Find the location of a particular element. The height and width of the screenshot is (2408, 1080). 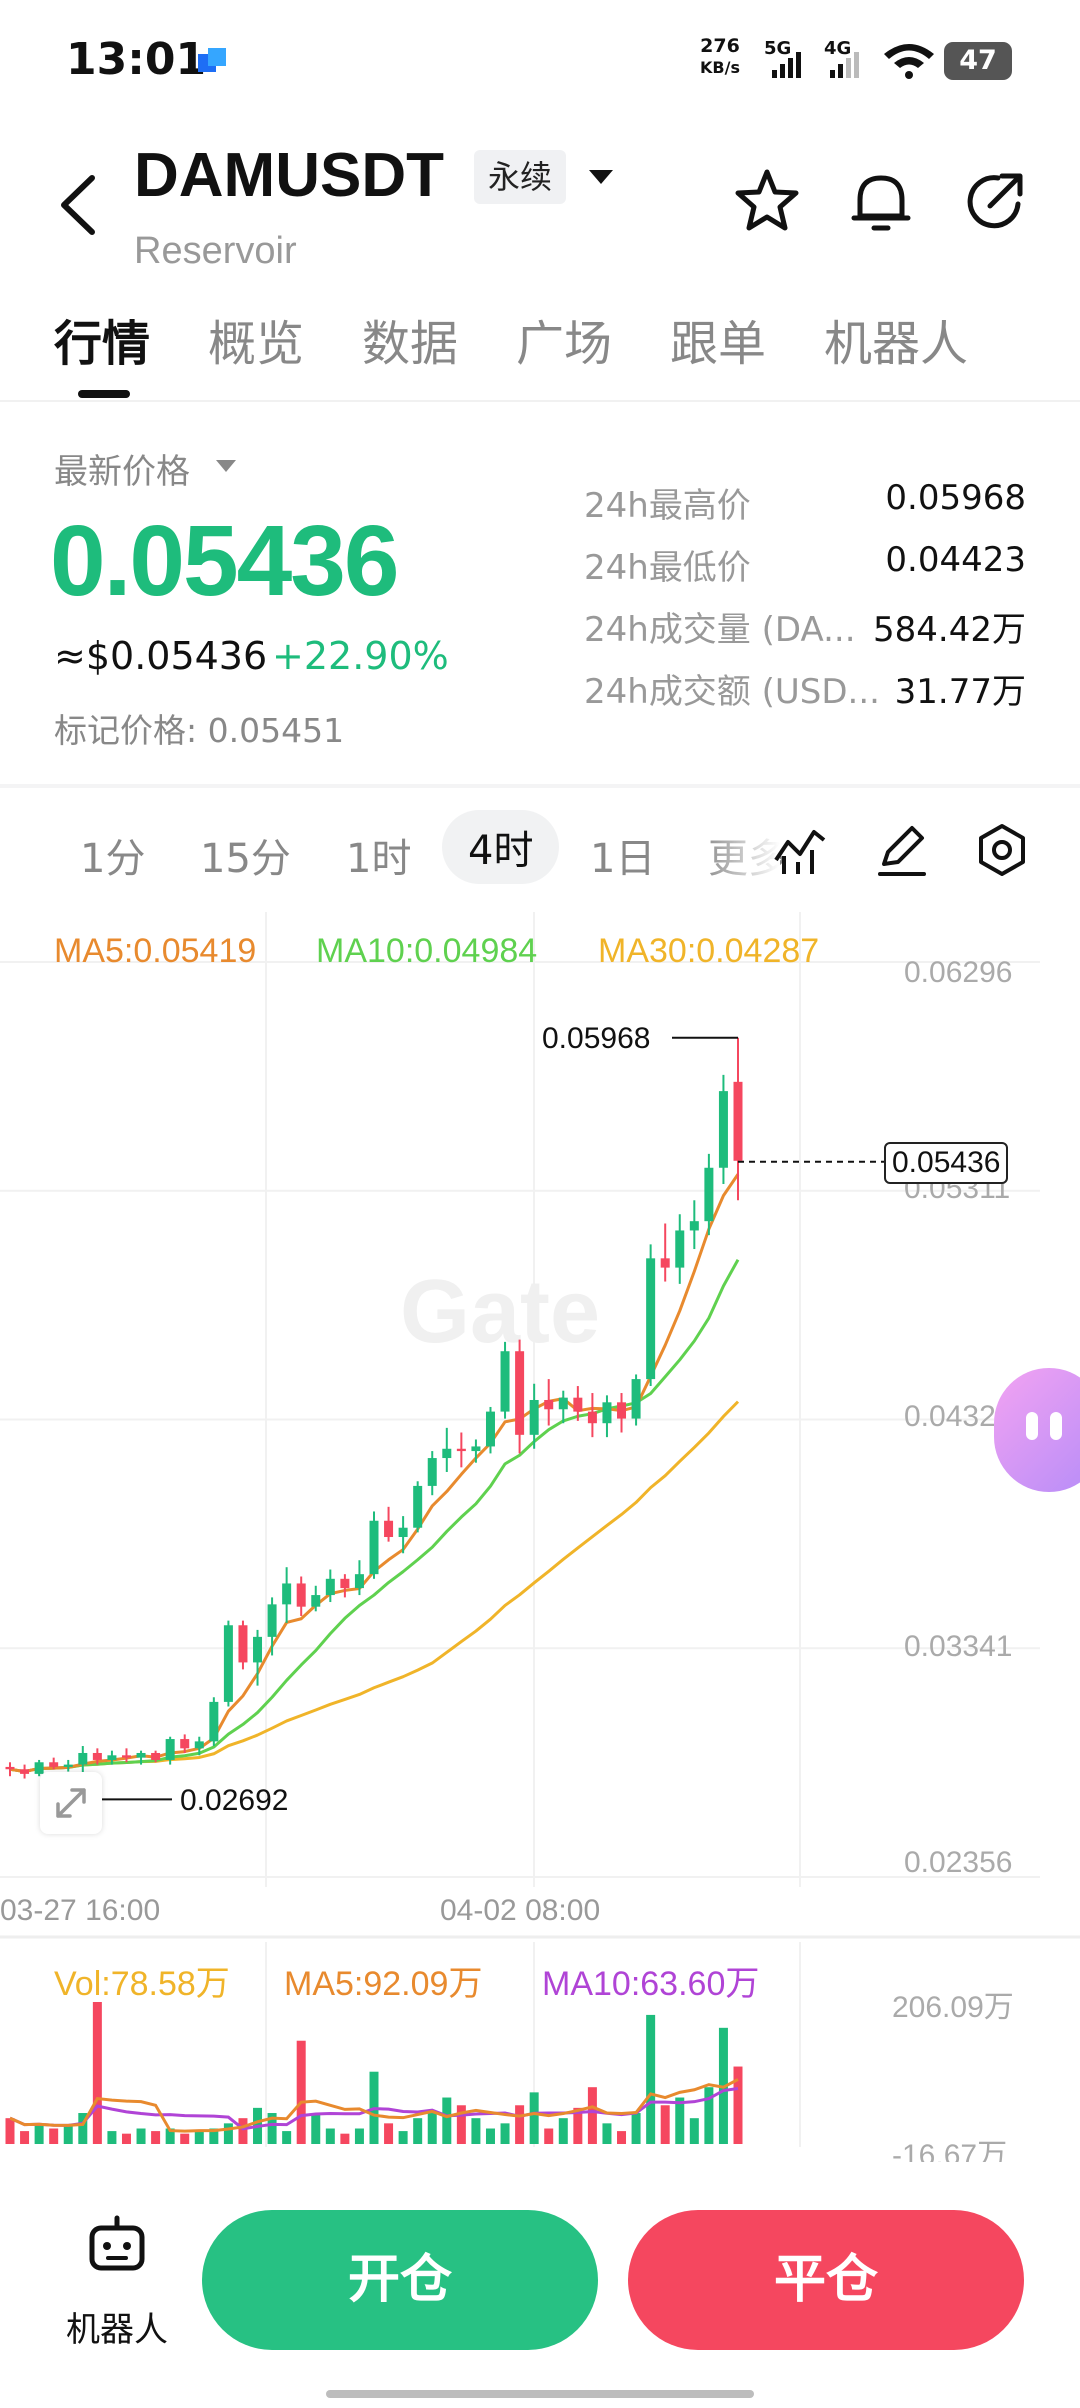

stat-turnover-value: 31.77万 is located at coordinates (960, 692).